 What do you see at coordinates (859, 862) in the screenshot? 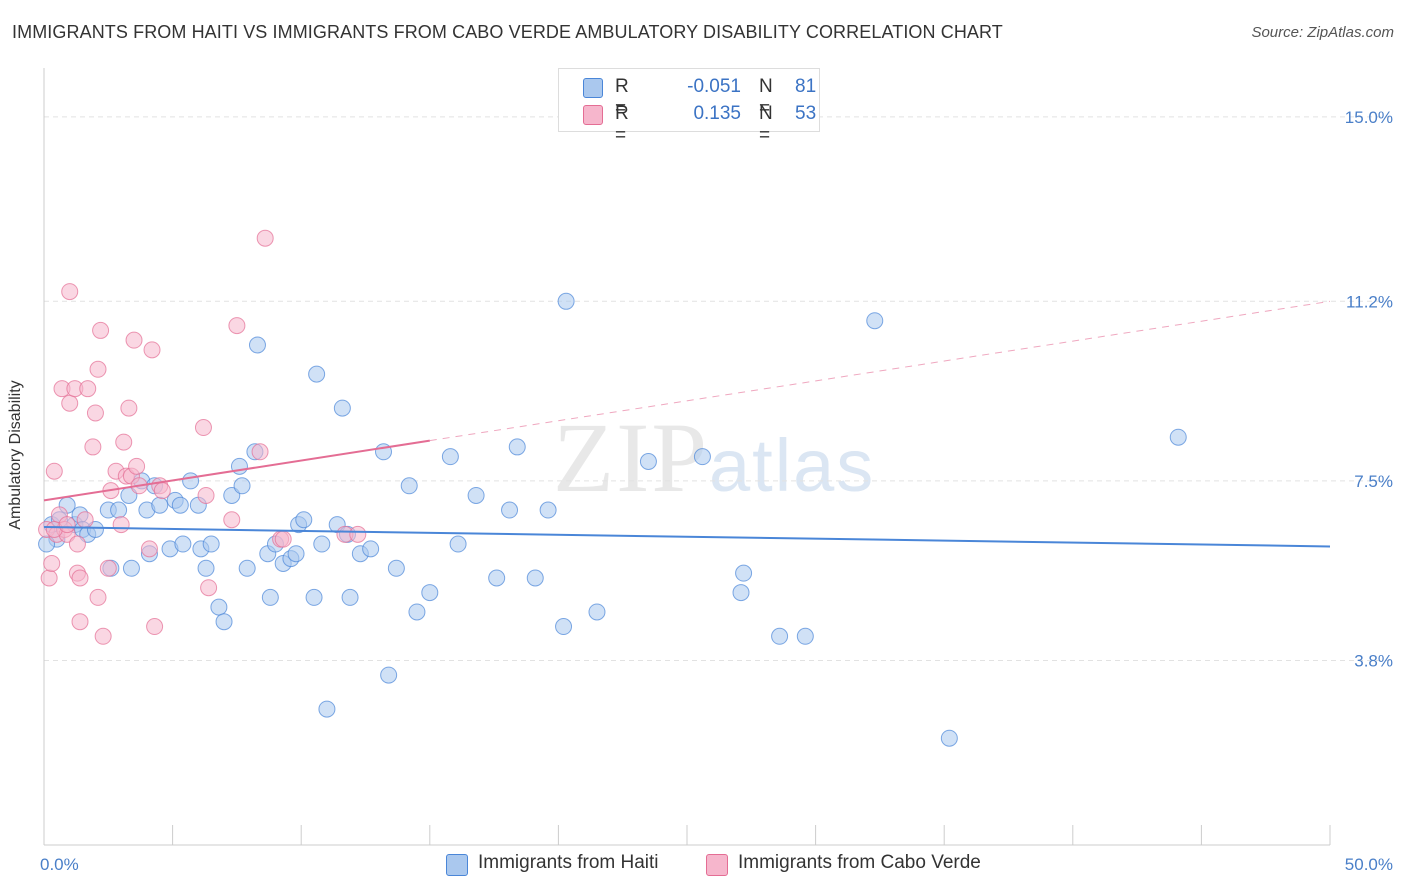
I see `bottom-legend-label-cabo-verde: Immigrants from Cabo Verde` at bounding box center [859, 862].